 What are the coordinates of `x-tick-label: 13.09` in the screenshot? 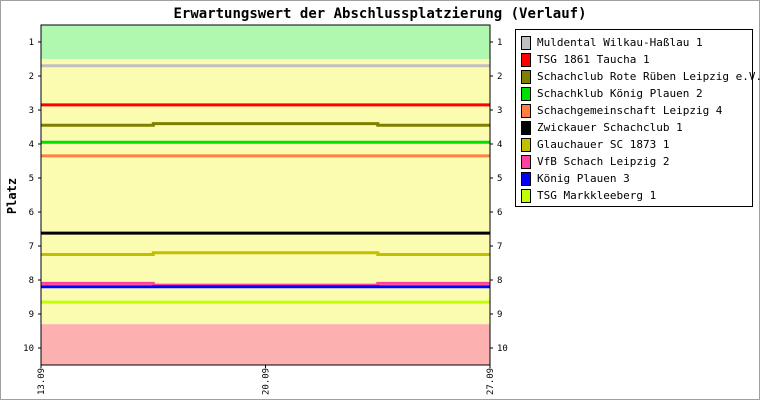 It's located at (42, 381).